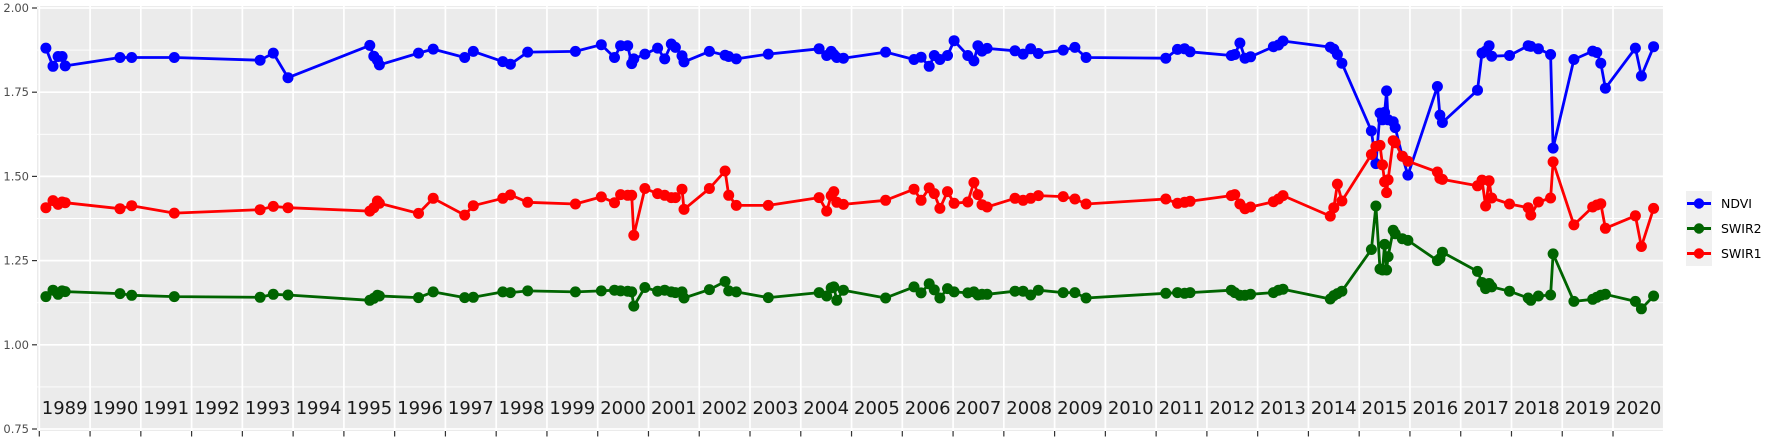 The height and width of the screenshot is (442, 1773). I want to click on x-axis-year-label: 2010, so click(1131, 408).